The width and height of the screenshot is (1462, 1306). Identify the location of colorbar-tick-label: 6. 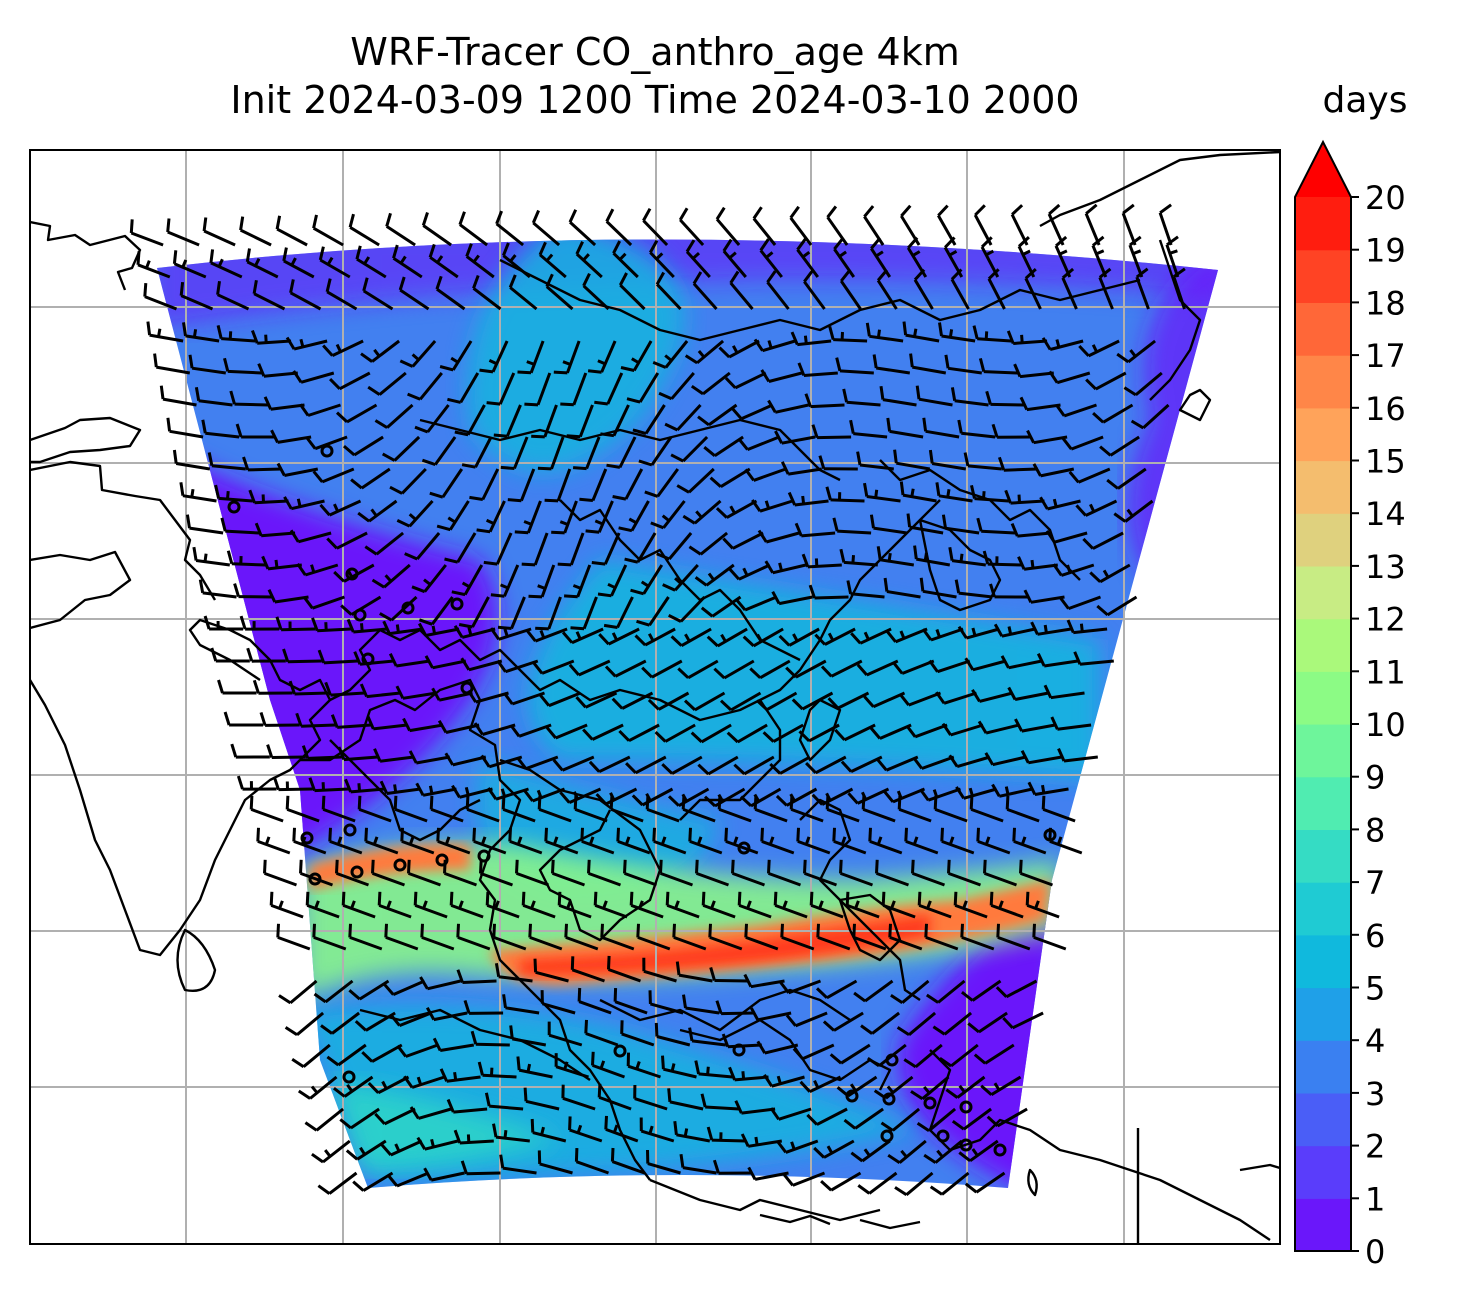
(1375, 936).